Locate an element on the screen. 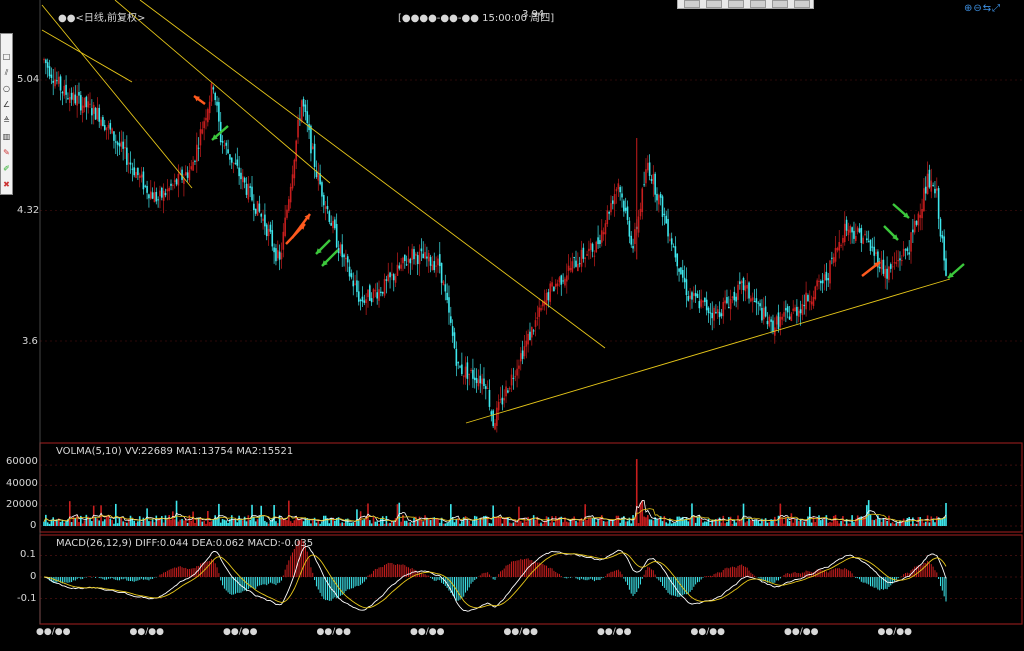 Image resolution: width=1024 pixels, height=651 pixels. ellipse-icon: ○ is located at coordinates (6, 88).